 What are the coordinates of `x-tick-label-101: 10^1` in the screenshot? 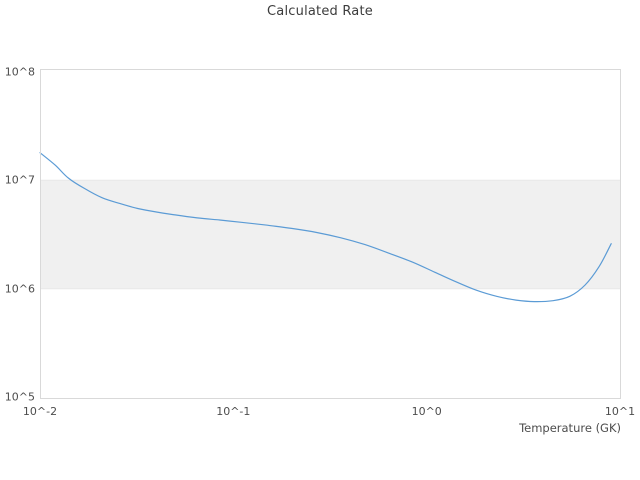 It's located at (620, 411).